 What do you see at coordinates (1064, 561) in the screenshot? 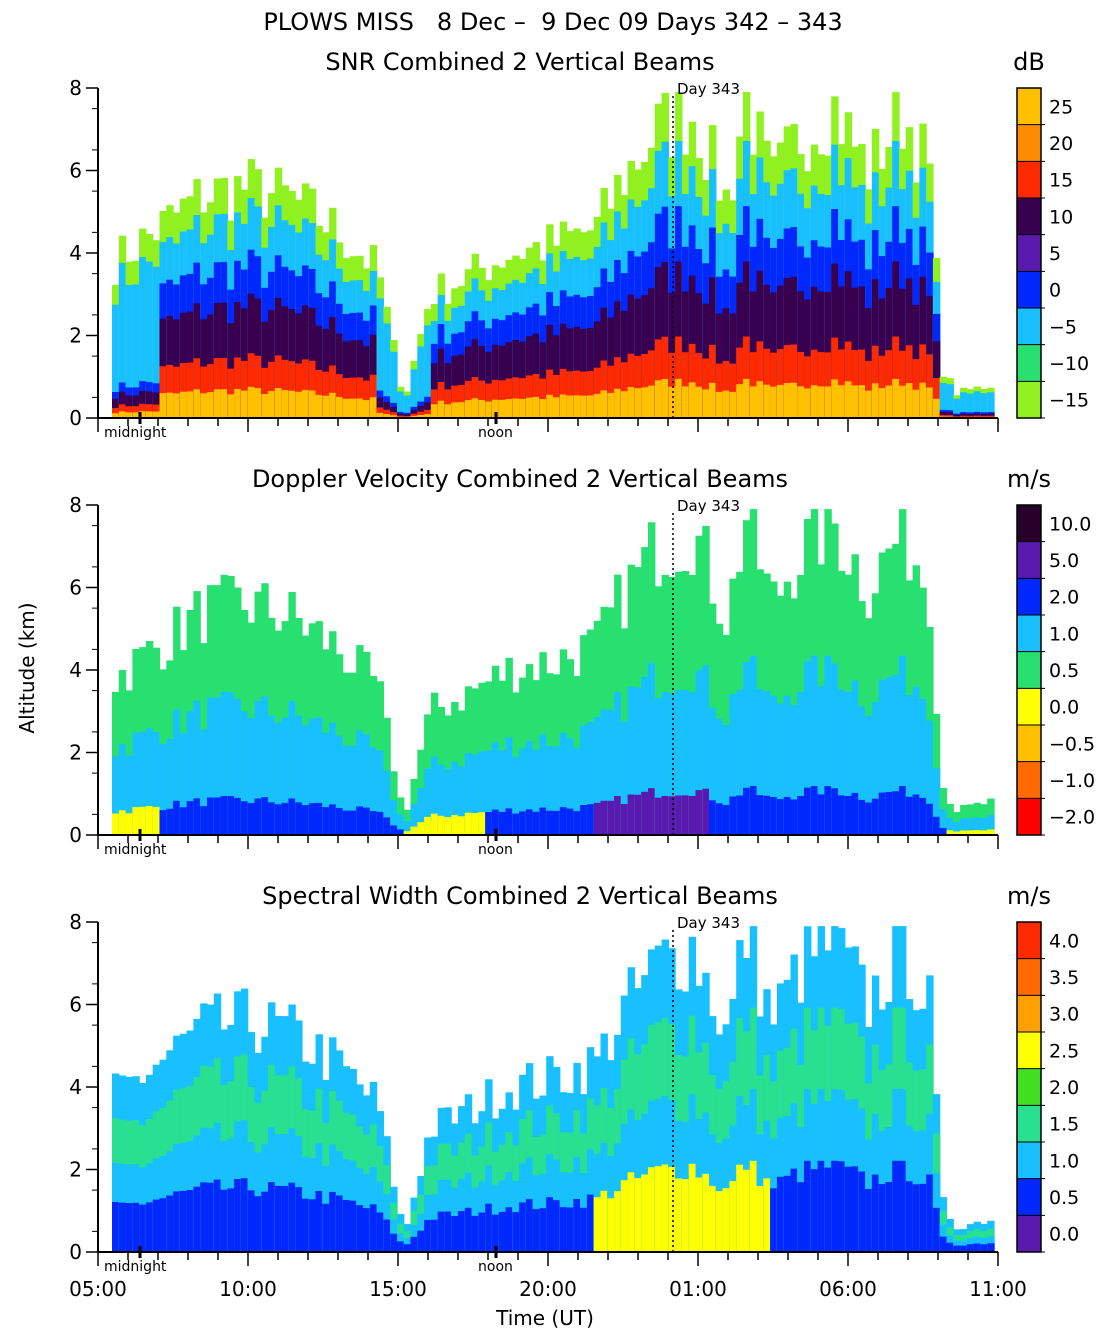
I see `colorbar-label: 5.0` at bounding box center [1064, 561].